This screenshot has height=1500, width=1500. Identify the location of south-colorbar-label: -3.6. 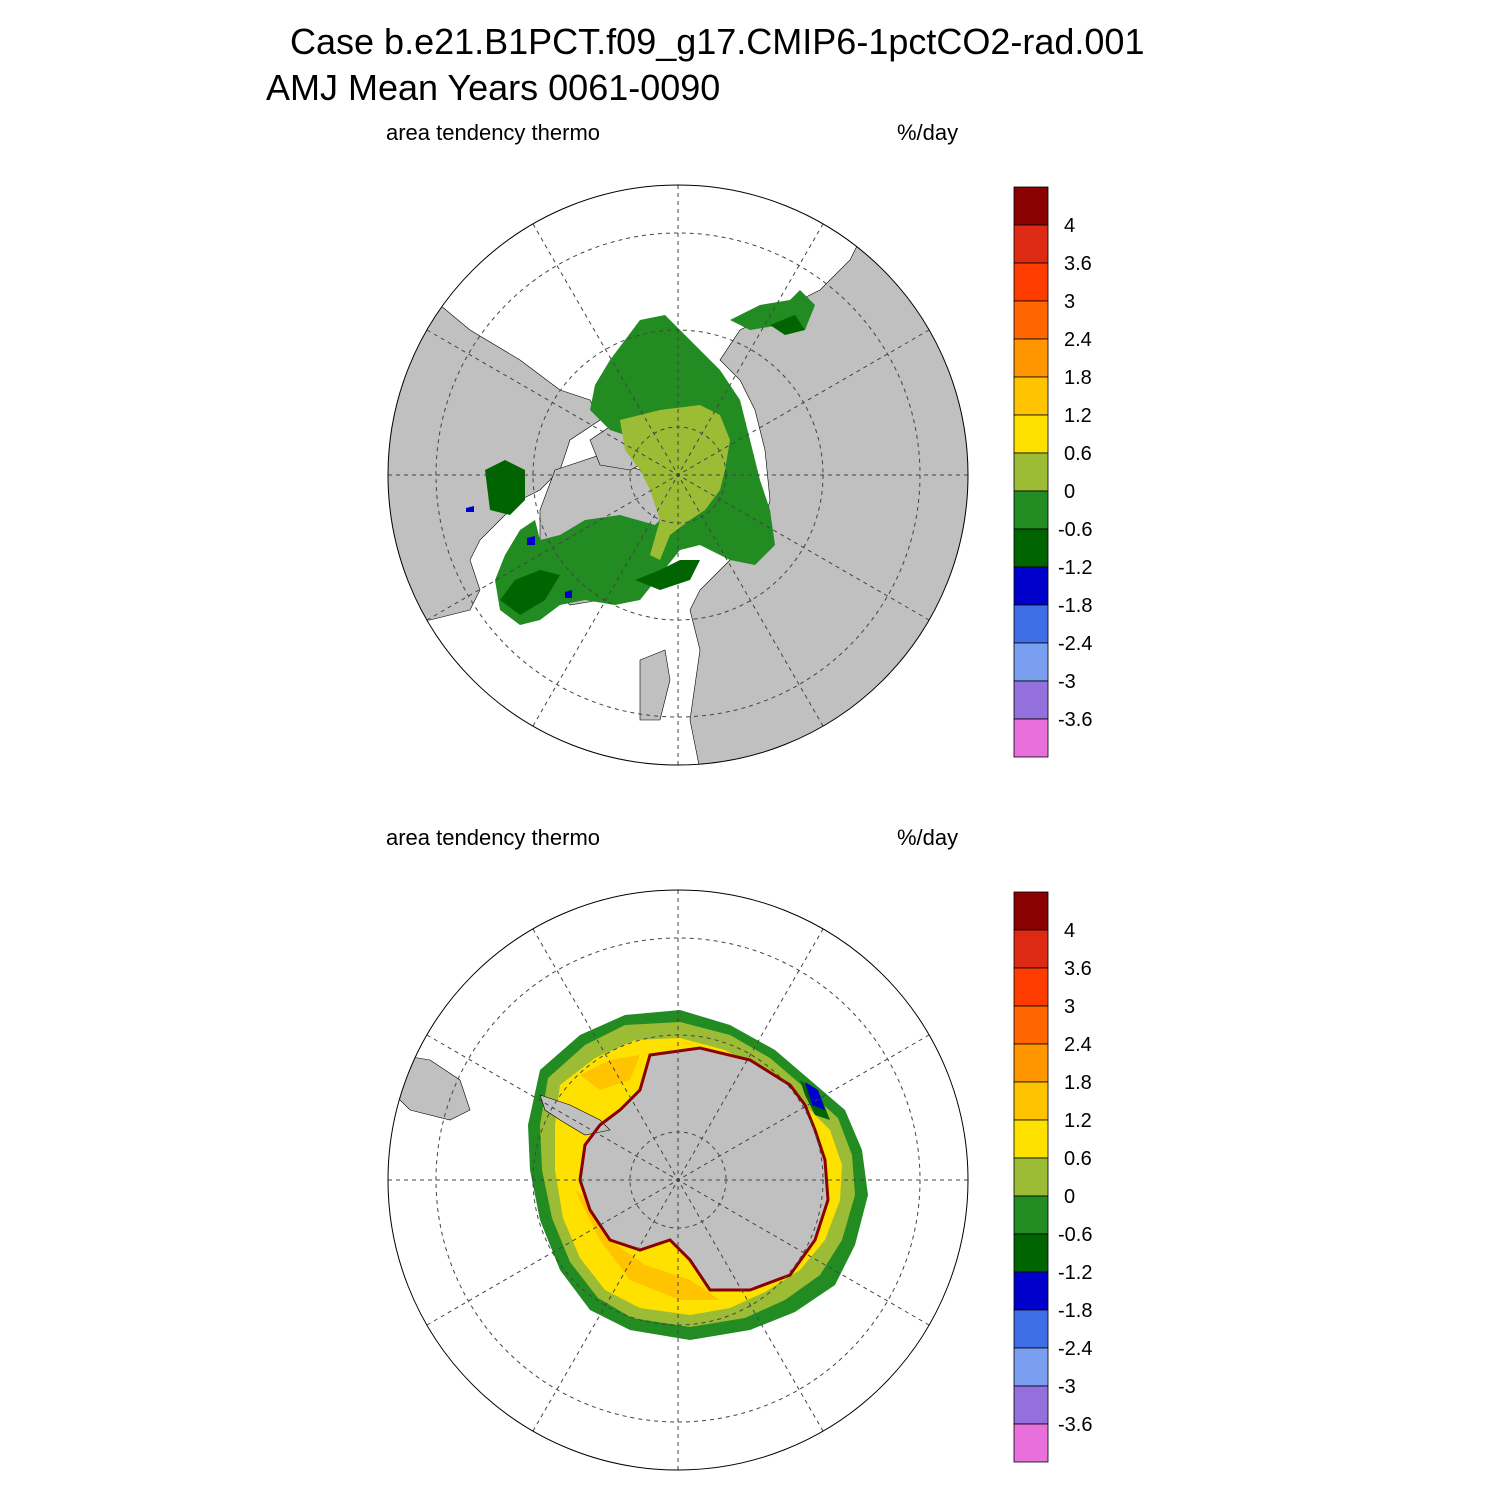
(1075, 1425).